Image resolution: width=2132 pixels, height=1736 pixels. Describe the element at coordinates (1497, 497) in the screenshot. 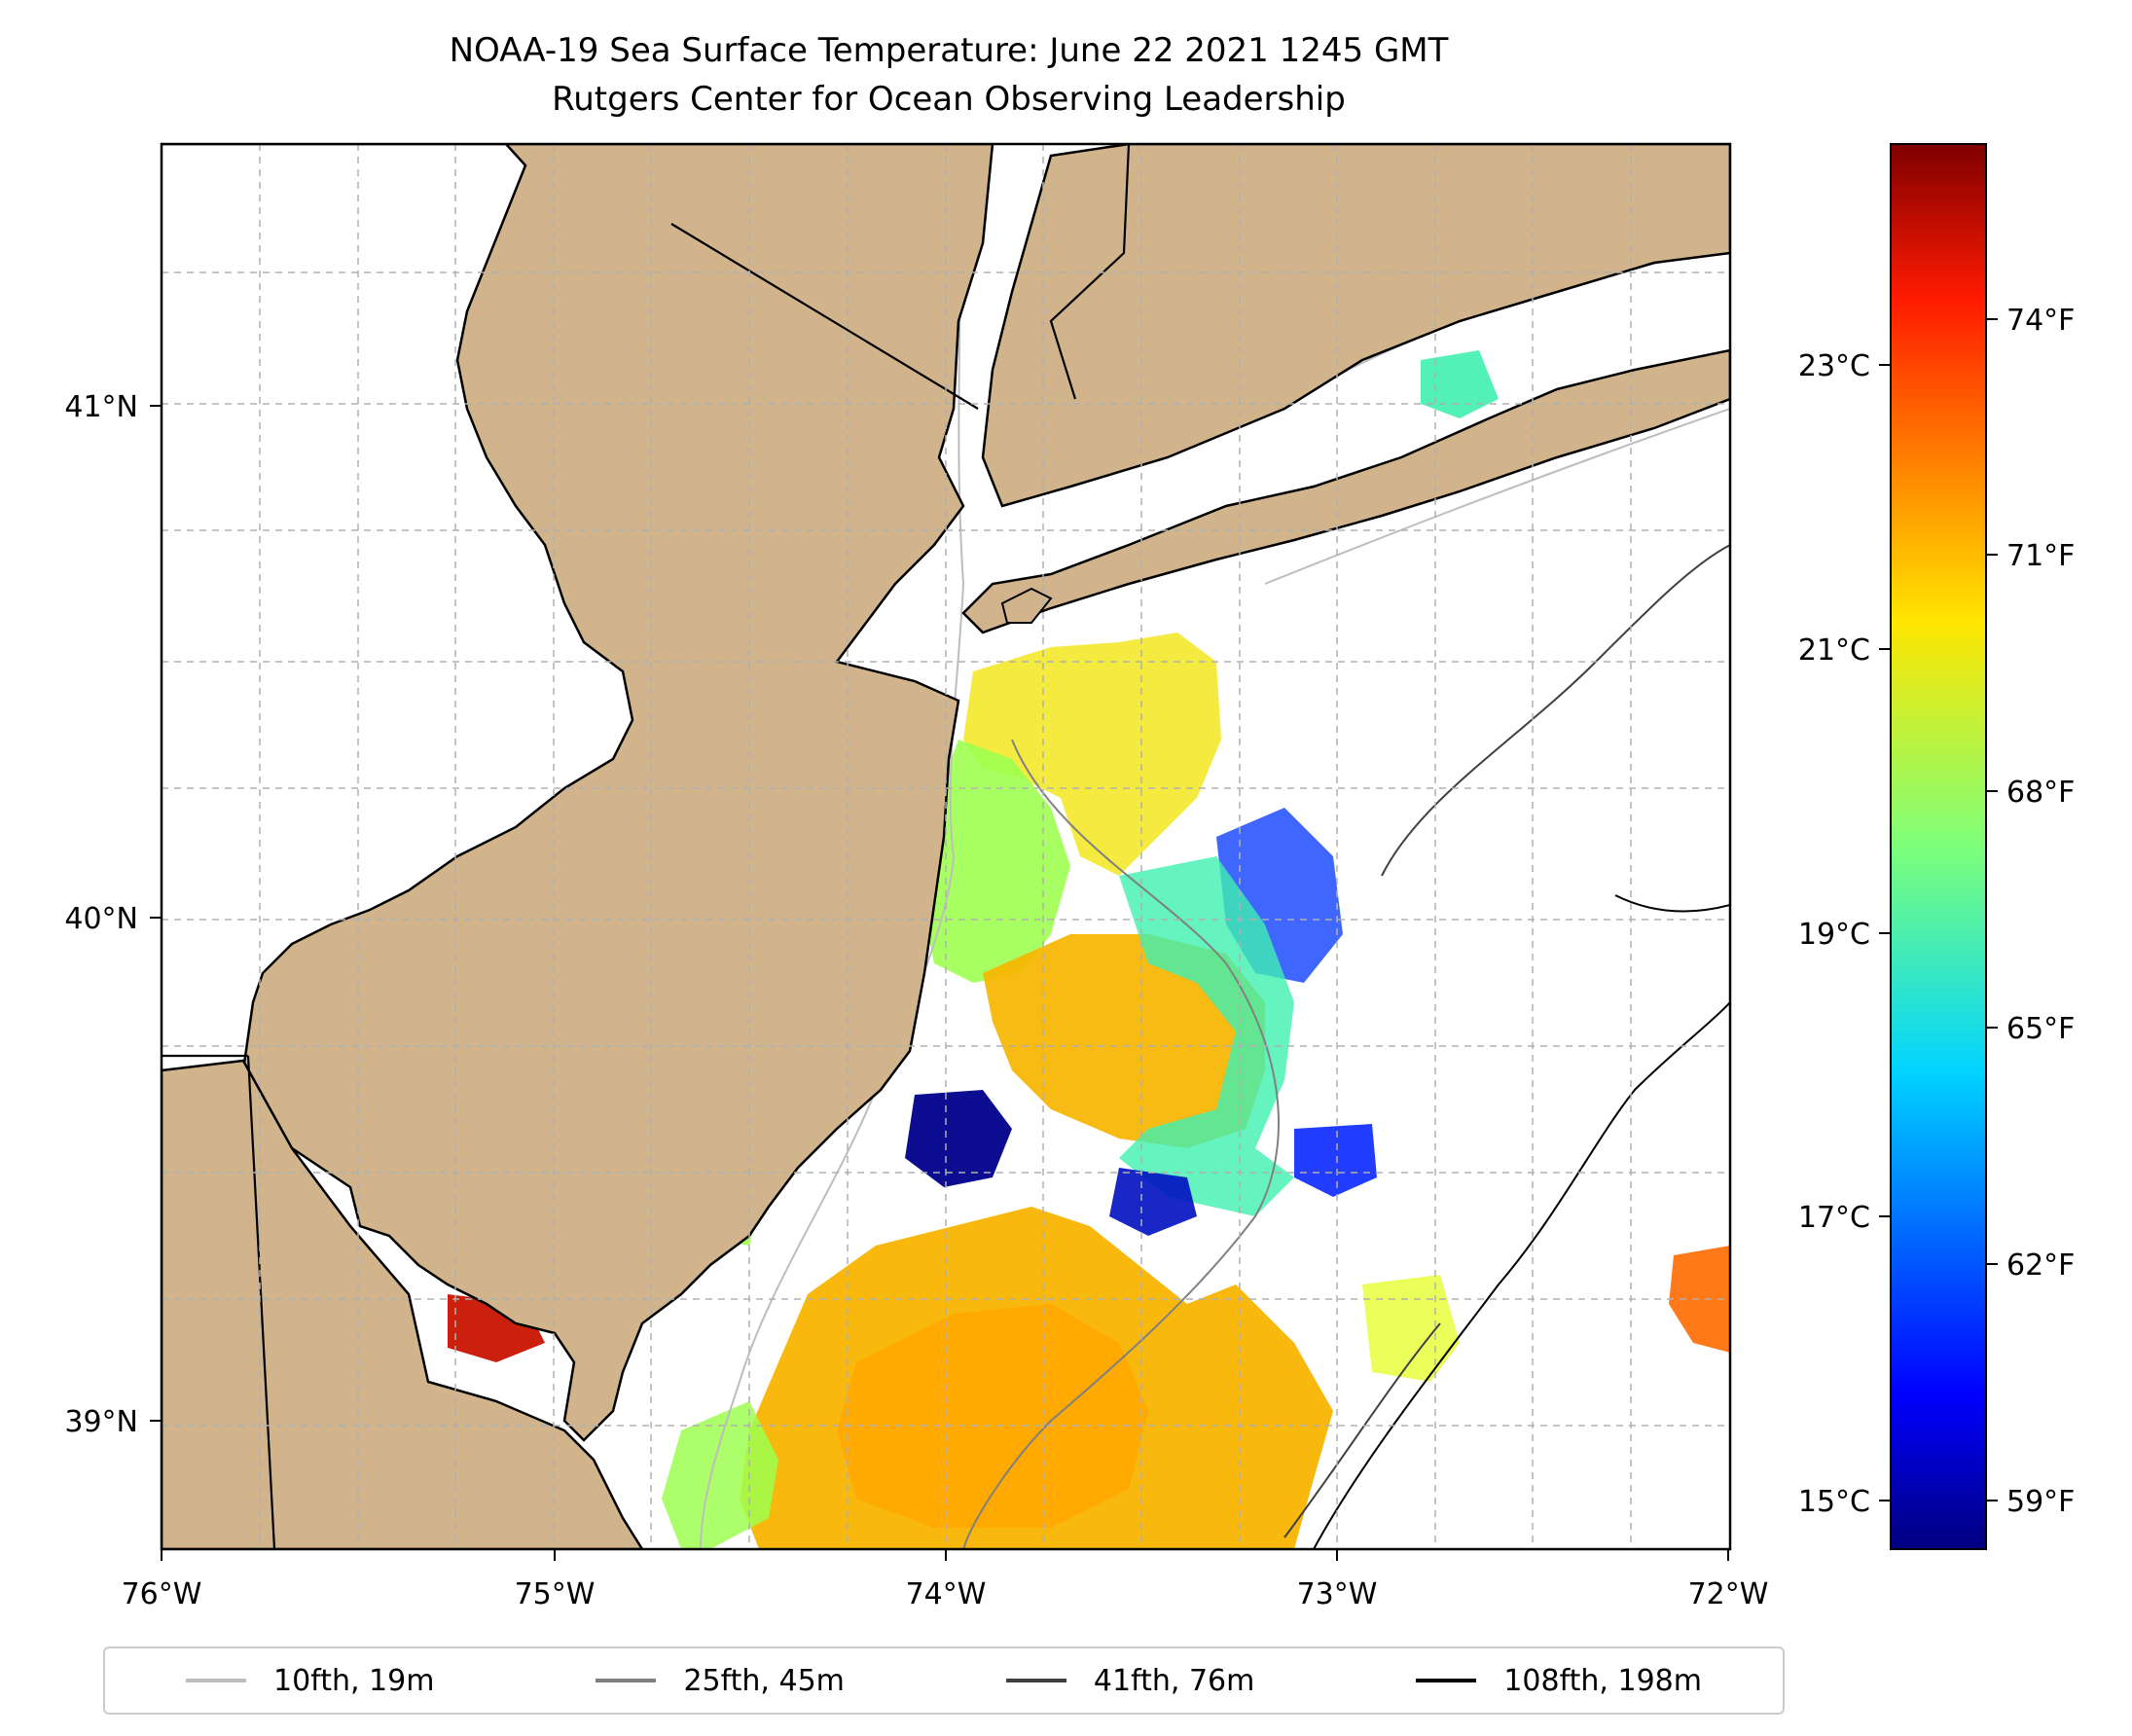

I see `contour-10fth-li` at that location.